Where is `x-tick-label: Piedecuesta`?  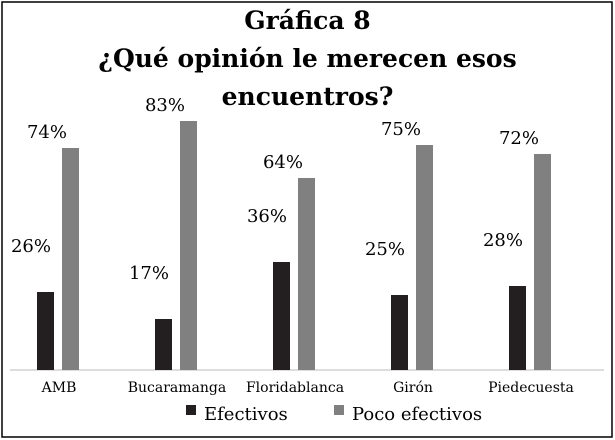
x-tick-label: Piedecuesta is located at coordinates (531, 388).